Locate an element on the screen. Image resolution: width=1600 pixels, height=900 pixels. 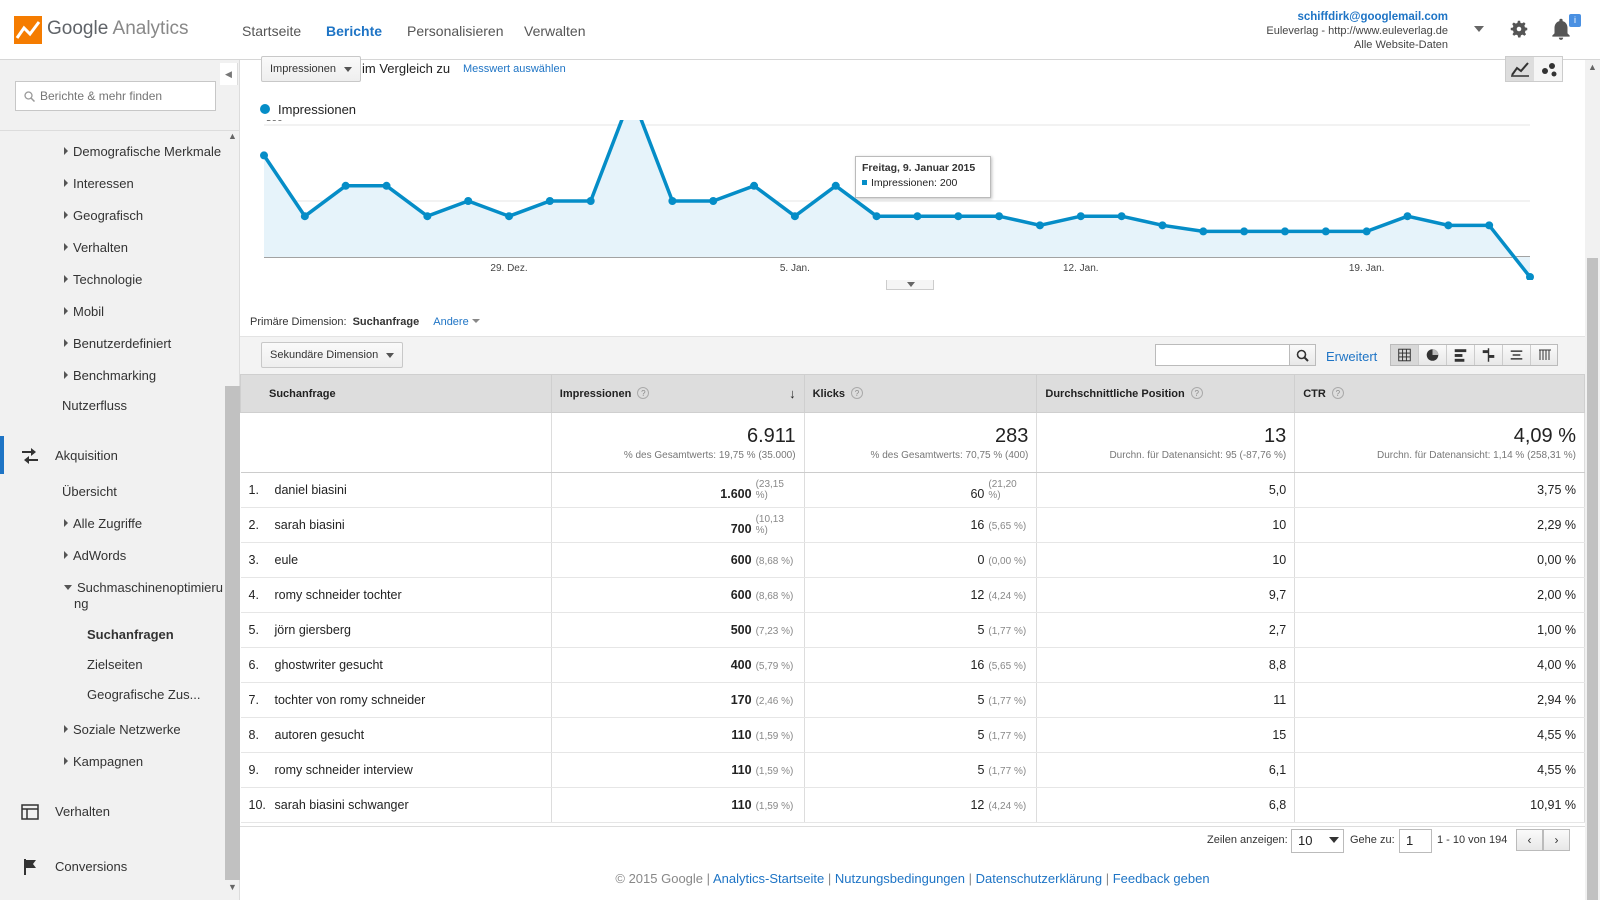
search-input is located at coordinates (126, 96).